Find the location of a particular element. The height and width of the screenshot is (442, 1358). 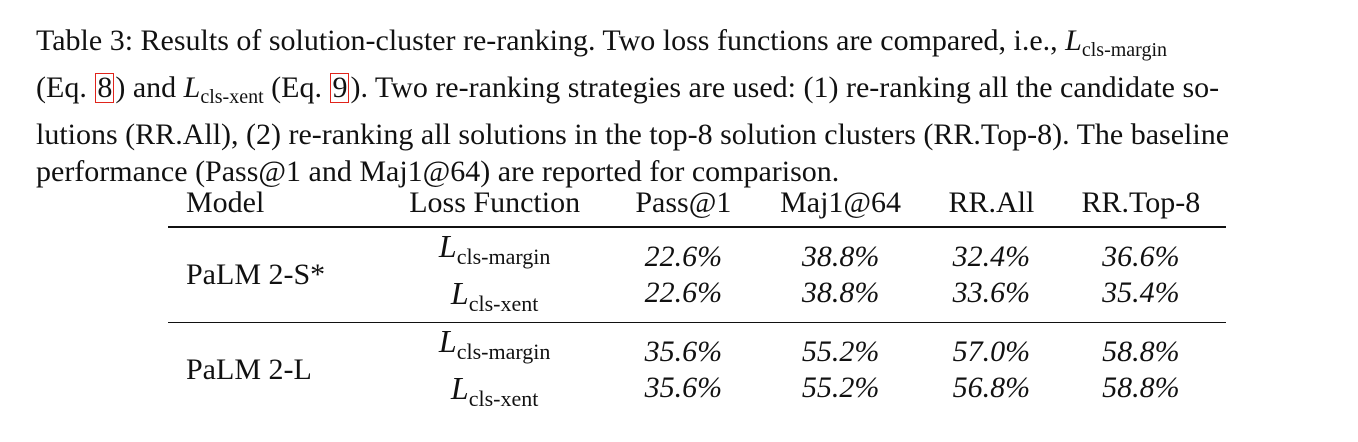

maj64-cell: 38.8% 38.8% is located at coordinates (841, 275).